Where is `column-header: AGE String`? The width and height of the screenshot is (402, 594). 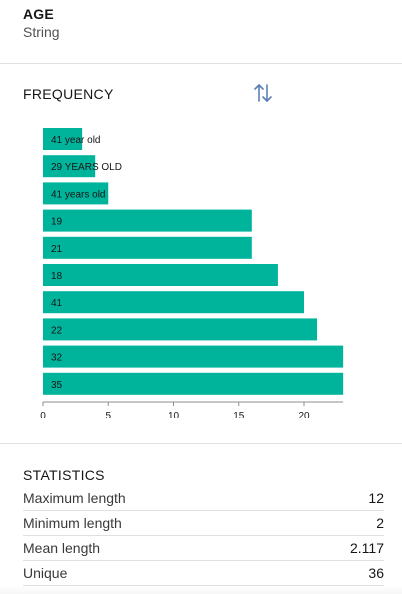
column-header: AGE String is located at coordinates (41, 23).